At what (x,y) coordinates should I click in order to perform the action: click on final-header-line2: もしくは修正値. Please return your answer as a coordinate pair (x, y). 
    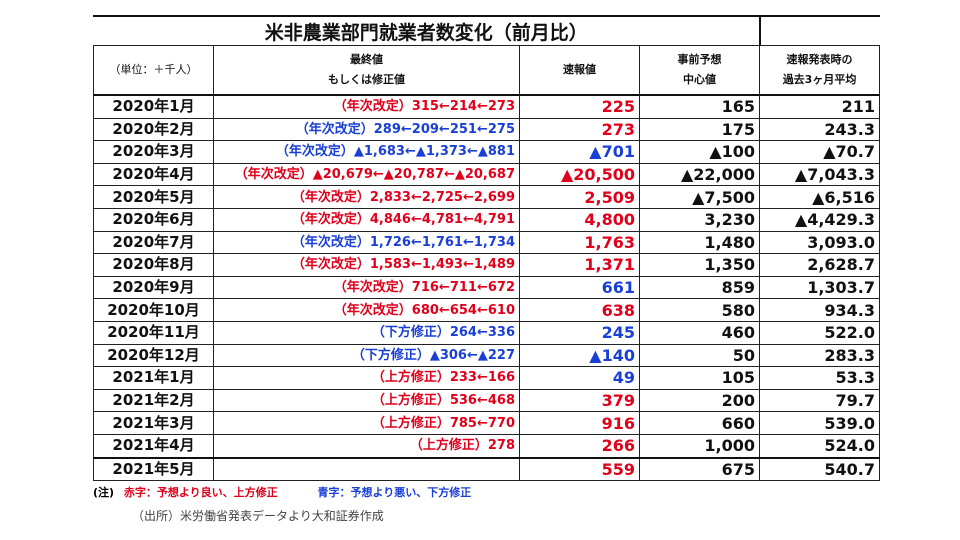
    Looking at the image, I should click on (366, 79).